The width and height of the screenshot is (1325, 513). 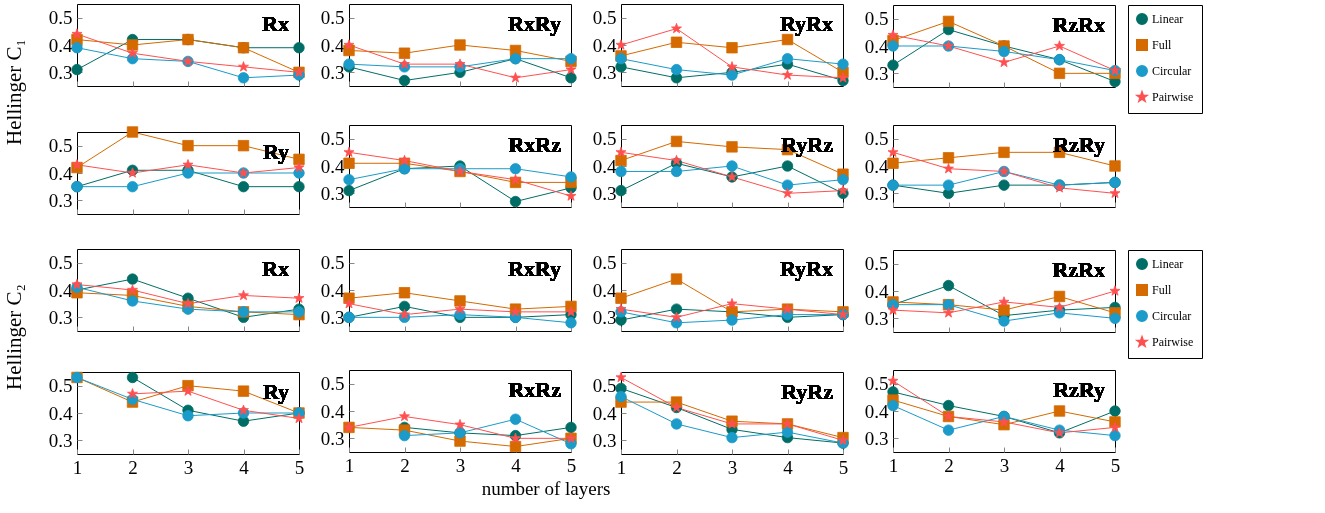 I want to click on chart-title: Ry, so click(x=275, y=391).